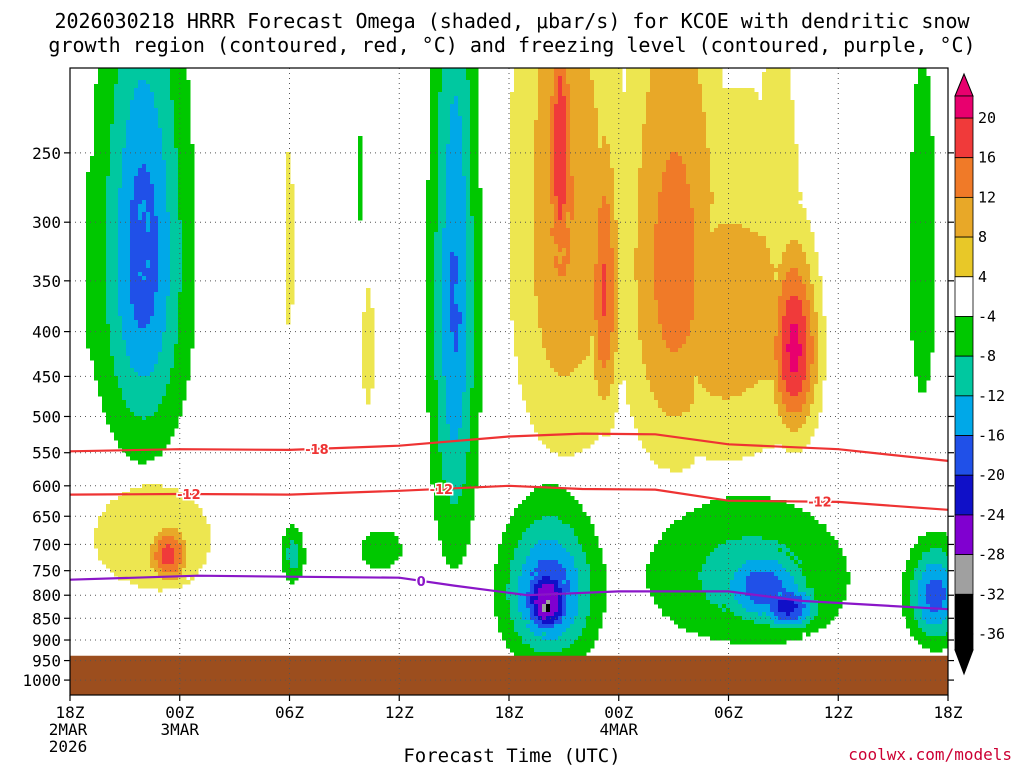  Describe the element at coordinates (991, 634) in the screenshot. I see `colorbar-label: -36` at that location.